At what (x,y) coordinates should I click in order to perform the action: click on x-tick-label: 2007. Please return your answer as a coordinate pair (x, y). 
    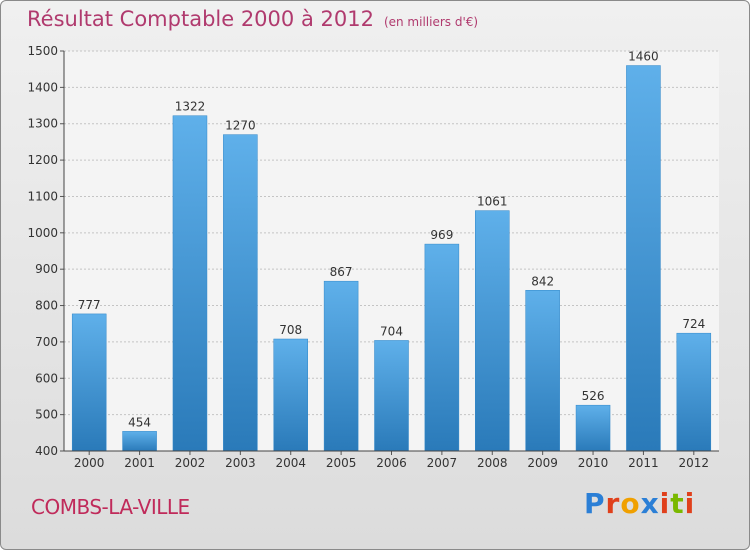
    Looking at the image, I should click on (442, 463).